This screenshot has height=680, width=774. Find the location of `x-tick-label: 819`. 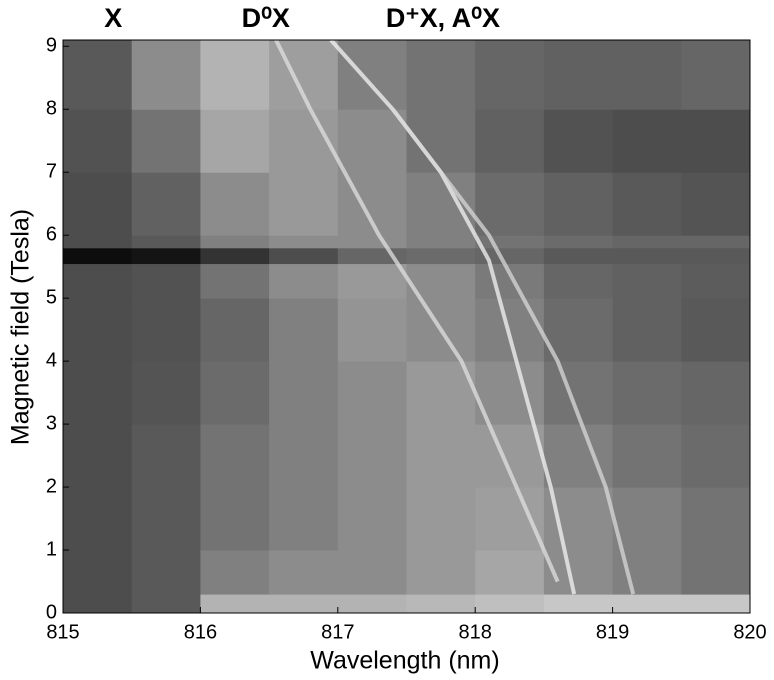

x-tick-label: 819 is located at coordinates (612, 632).